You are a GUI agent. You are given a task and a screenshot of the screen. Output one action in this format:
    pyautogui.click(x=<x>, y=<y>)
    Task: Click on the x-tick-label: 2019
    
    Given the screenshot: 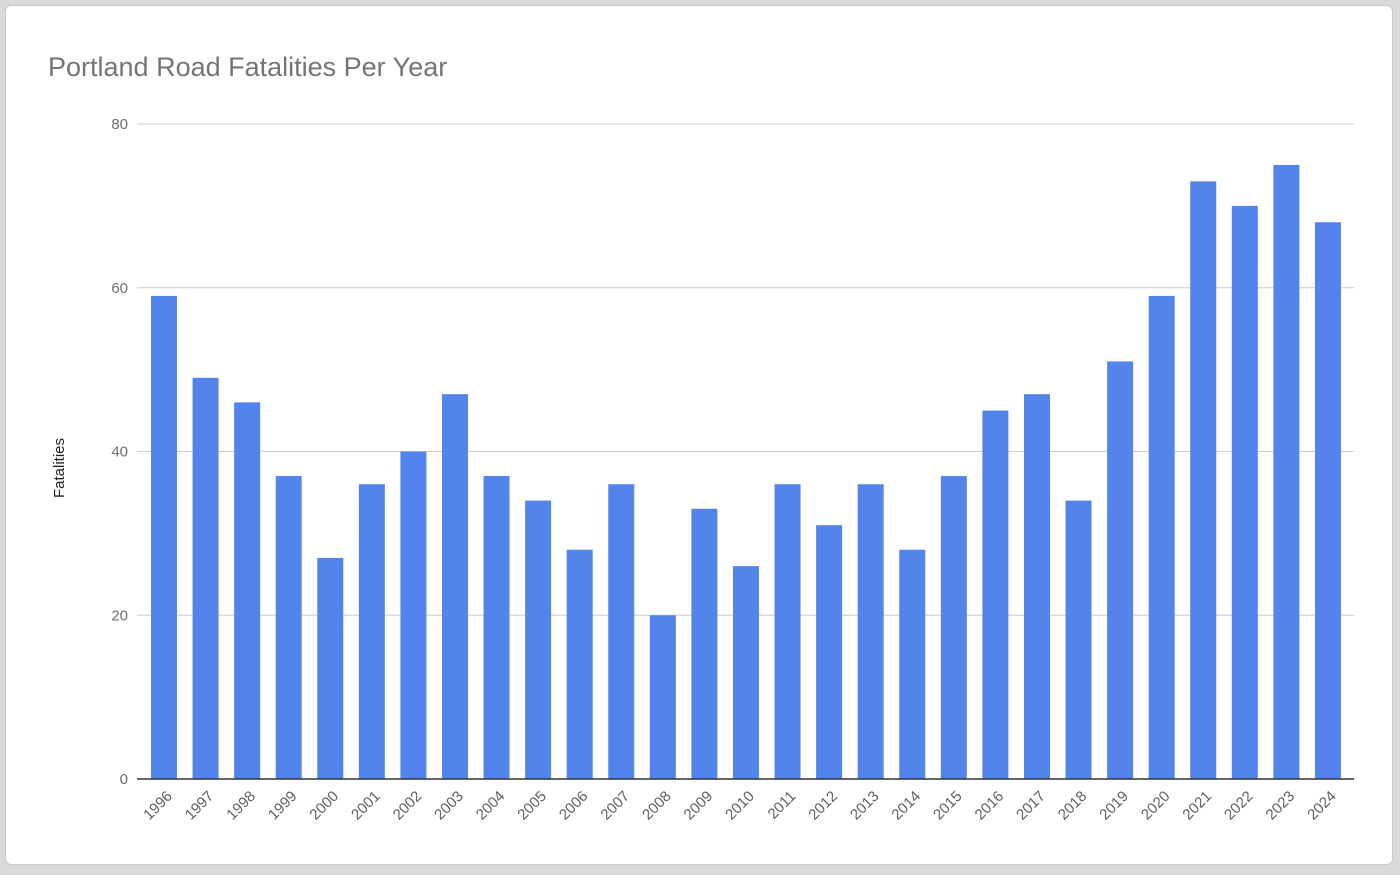 What is the action you would take?
    pyautogui.click(x=1114, y=806)
    